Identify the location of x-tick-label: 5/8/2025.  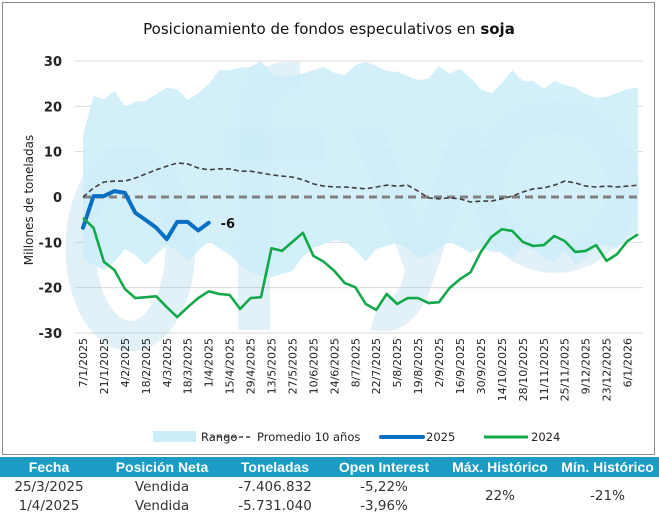
(397, 362).